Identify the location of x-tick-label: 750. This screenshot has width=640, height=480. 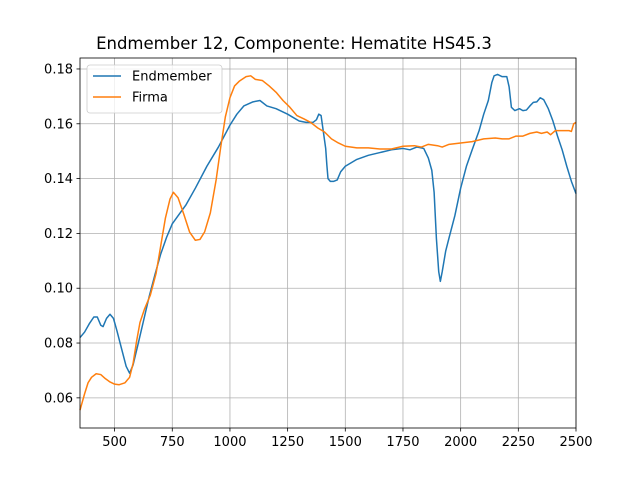
(172, 442).